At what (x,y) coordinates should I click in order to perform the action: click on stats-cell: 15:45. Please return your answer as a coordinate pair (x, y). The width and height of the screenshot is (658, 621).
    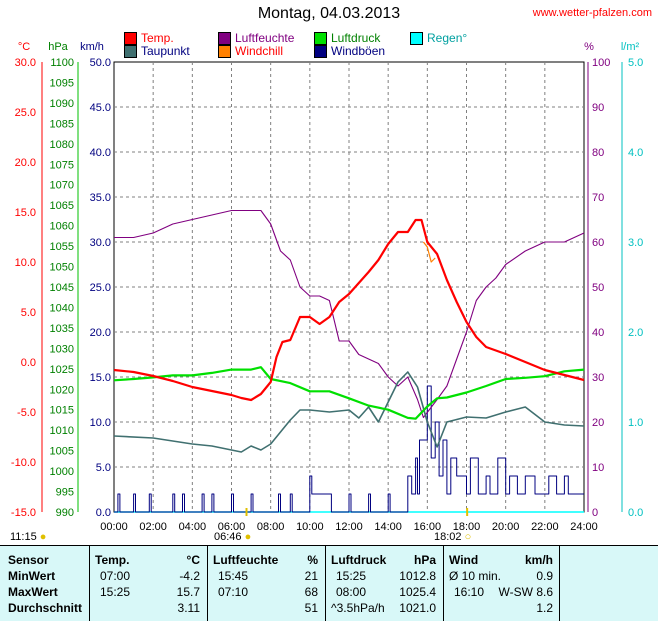
    Looking at the image, I should click on (233, 576).